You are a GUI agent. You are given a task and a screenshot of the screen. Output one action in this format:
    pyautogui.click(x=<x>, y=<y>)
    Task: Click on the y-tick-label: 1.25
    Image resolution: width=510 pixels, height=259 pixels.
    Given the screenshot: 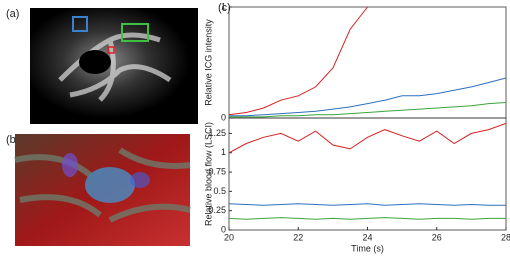 What is the action you would take?
    pyautogui.click(x=217, y=133)
    